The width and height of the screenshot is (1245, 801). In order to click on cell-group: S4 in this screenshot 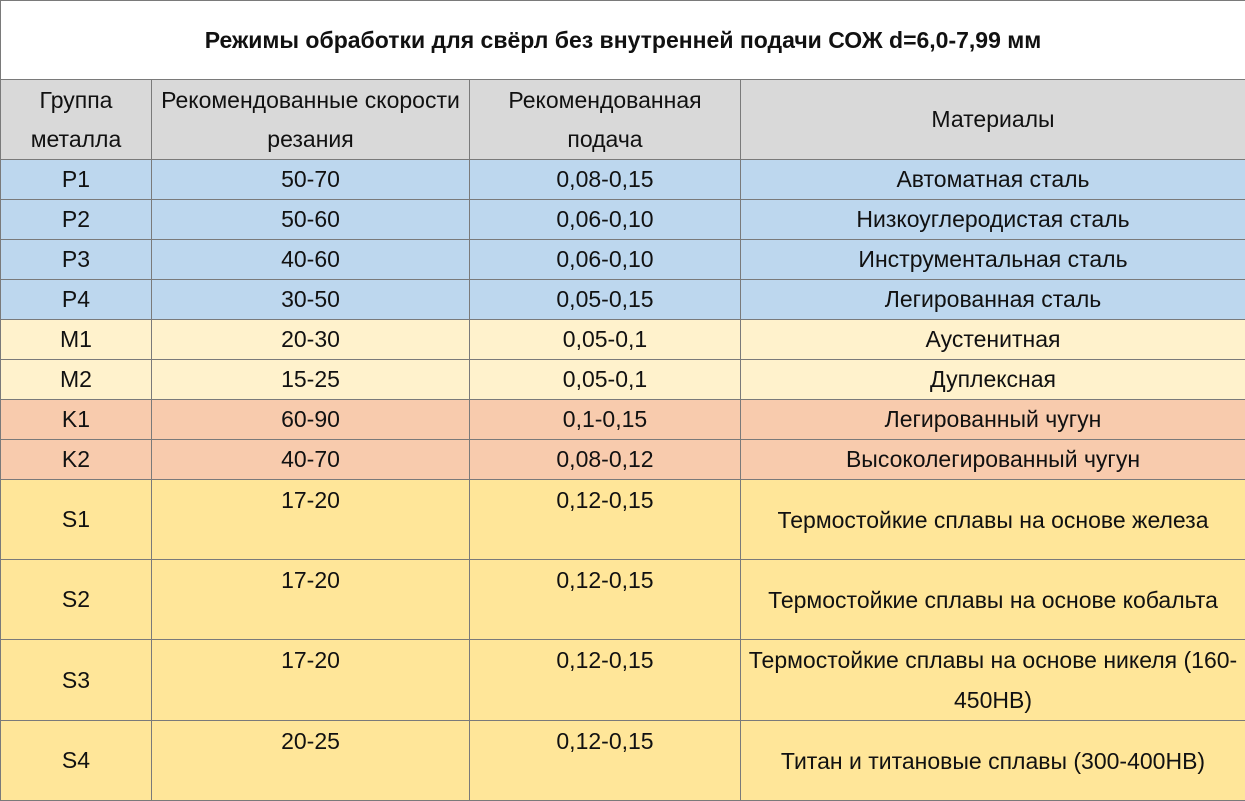, I will do `click(76, 760)`.